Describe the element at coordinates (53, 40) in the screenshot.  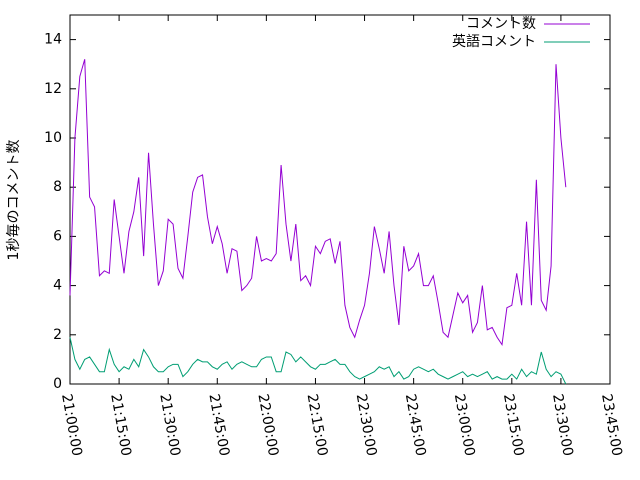
I see `y-tick-label: 14` at that location.